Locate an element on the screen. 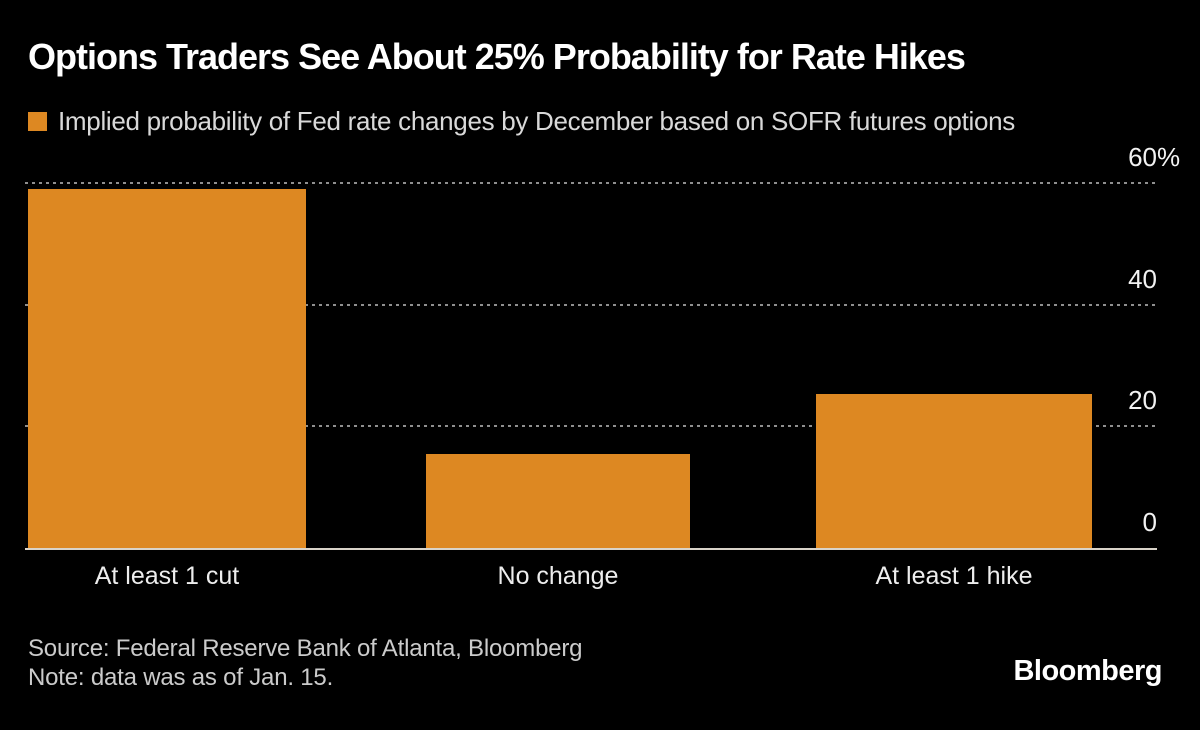  percent-sign: % is located at coordinates (1169, 157).